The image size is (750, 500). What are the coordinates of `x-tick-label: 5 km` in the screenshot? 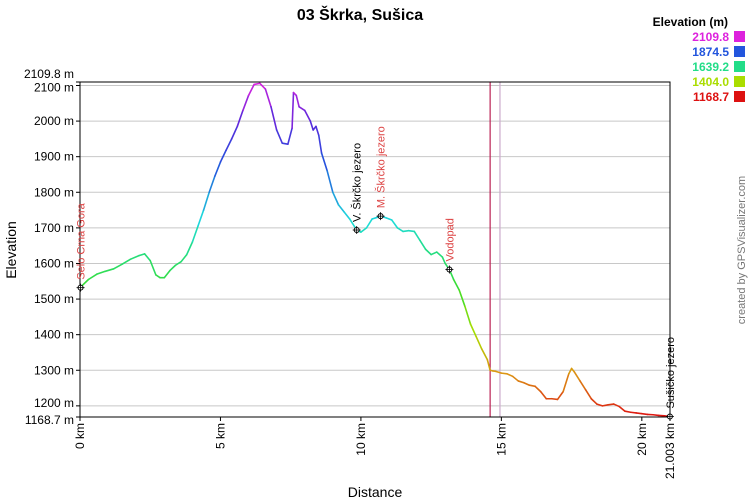 It's located at (220, 436).